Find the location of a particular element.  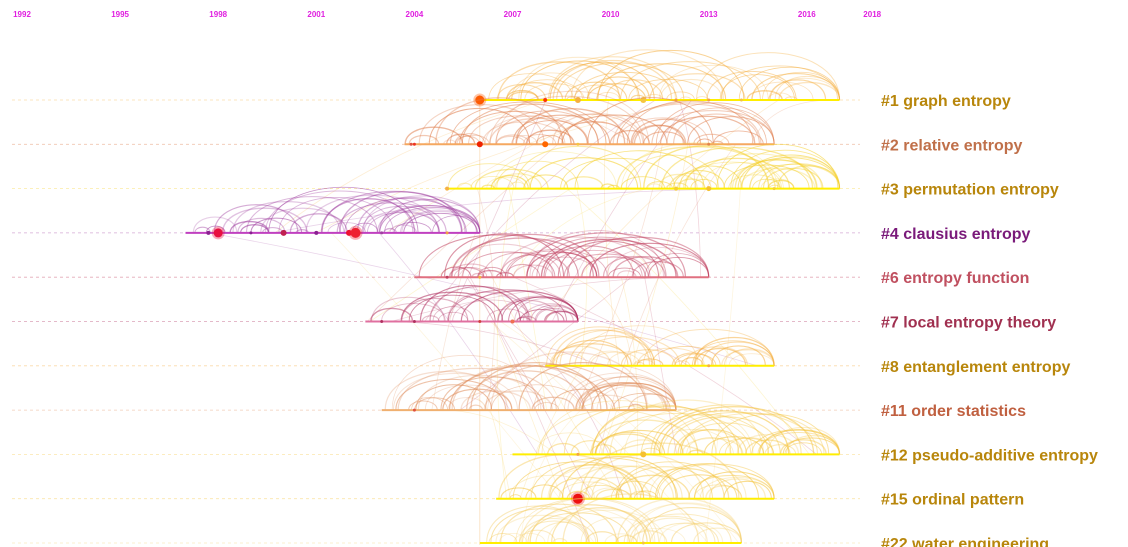

year-label-2018: 2018 is located at coordinates (872, 14).